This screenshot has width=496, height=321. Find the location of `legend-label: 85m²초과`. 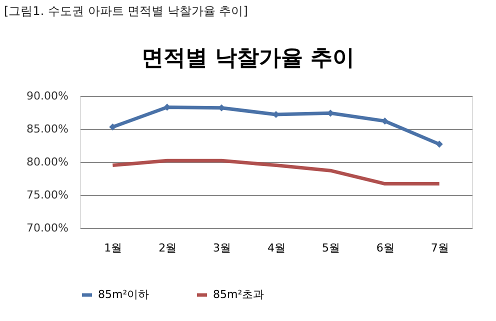

legend-label: 85m²초과 is located at coordinates (238, 294).